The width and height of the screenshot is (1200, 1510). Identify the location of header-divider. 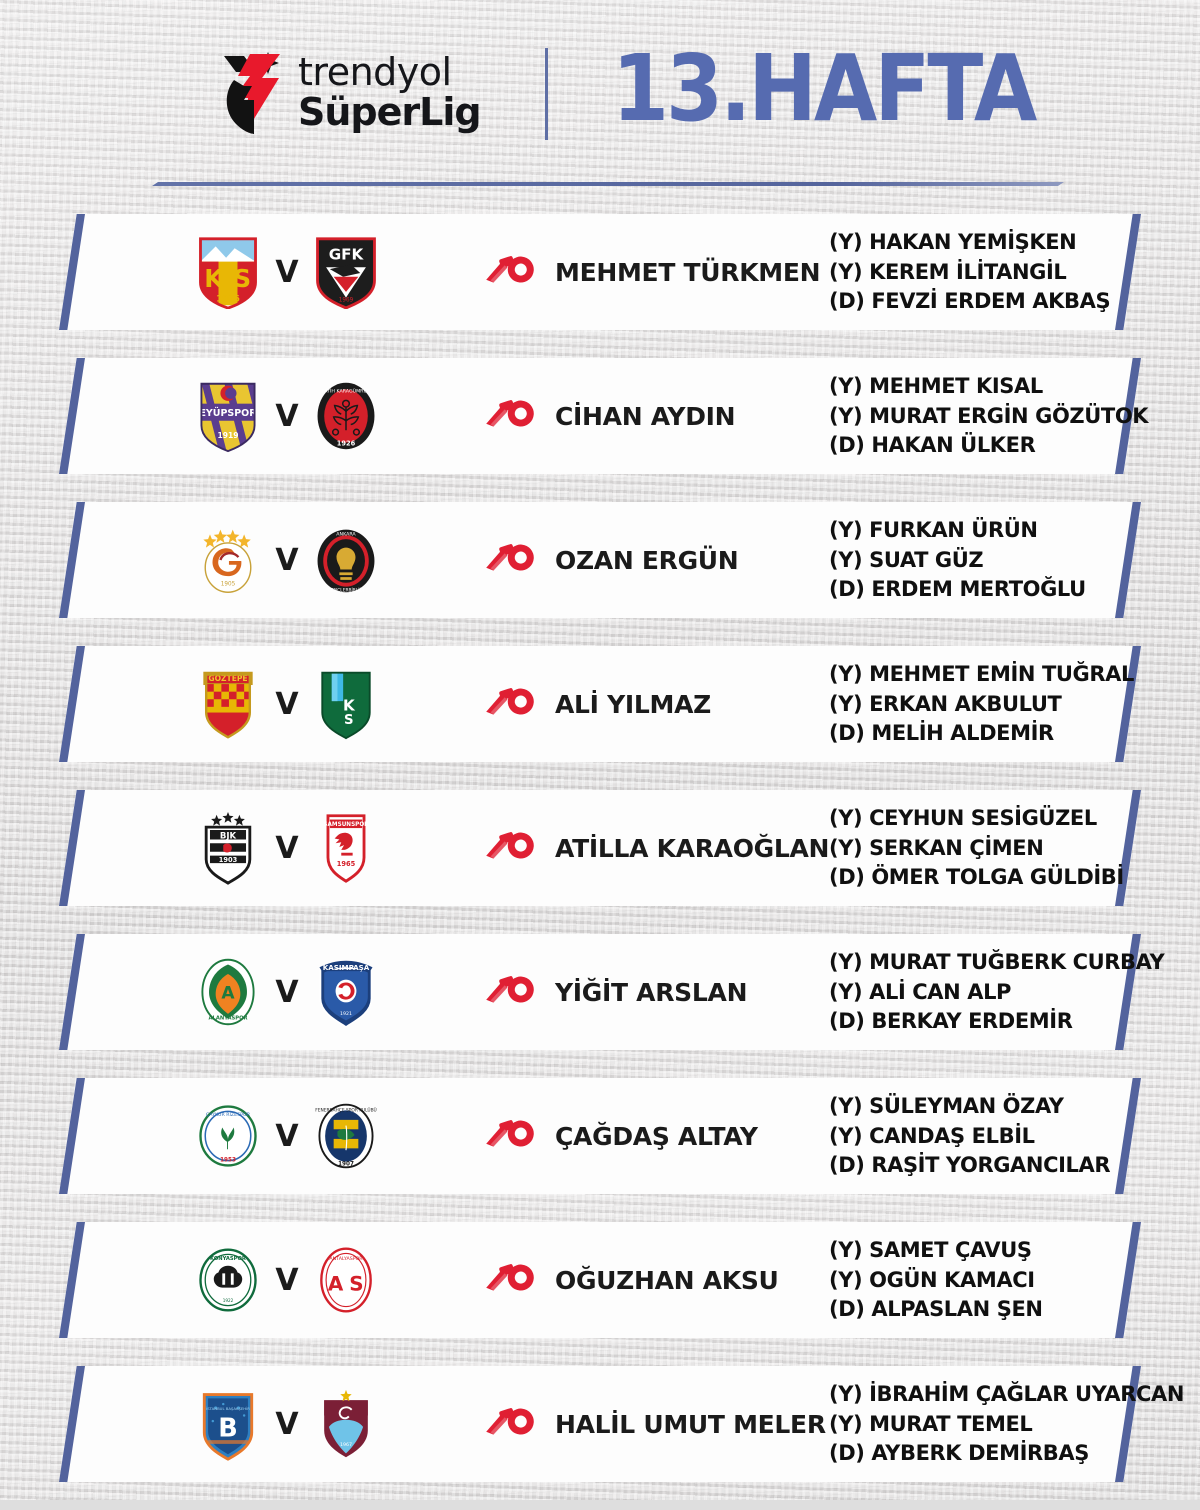
(546, 94).